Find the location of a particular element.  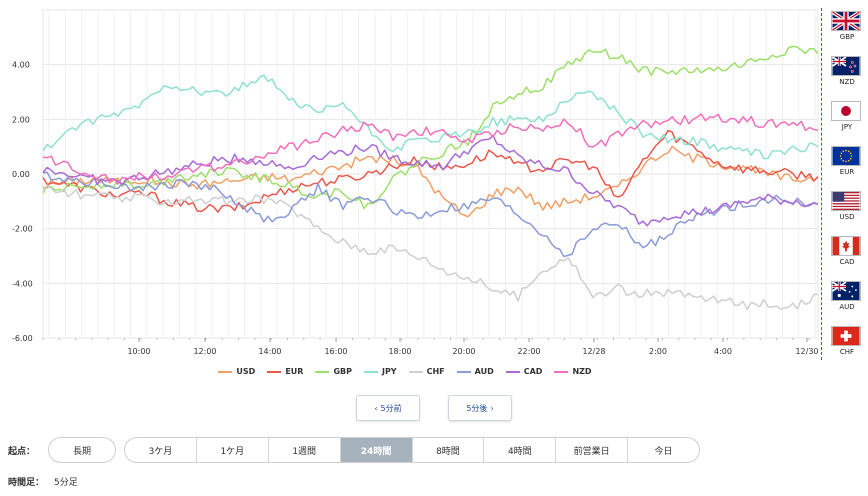

x-tick-label: 18:00 is located at coordinates (399, 351).